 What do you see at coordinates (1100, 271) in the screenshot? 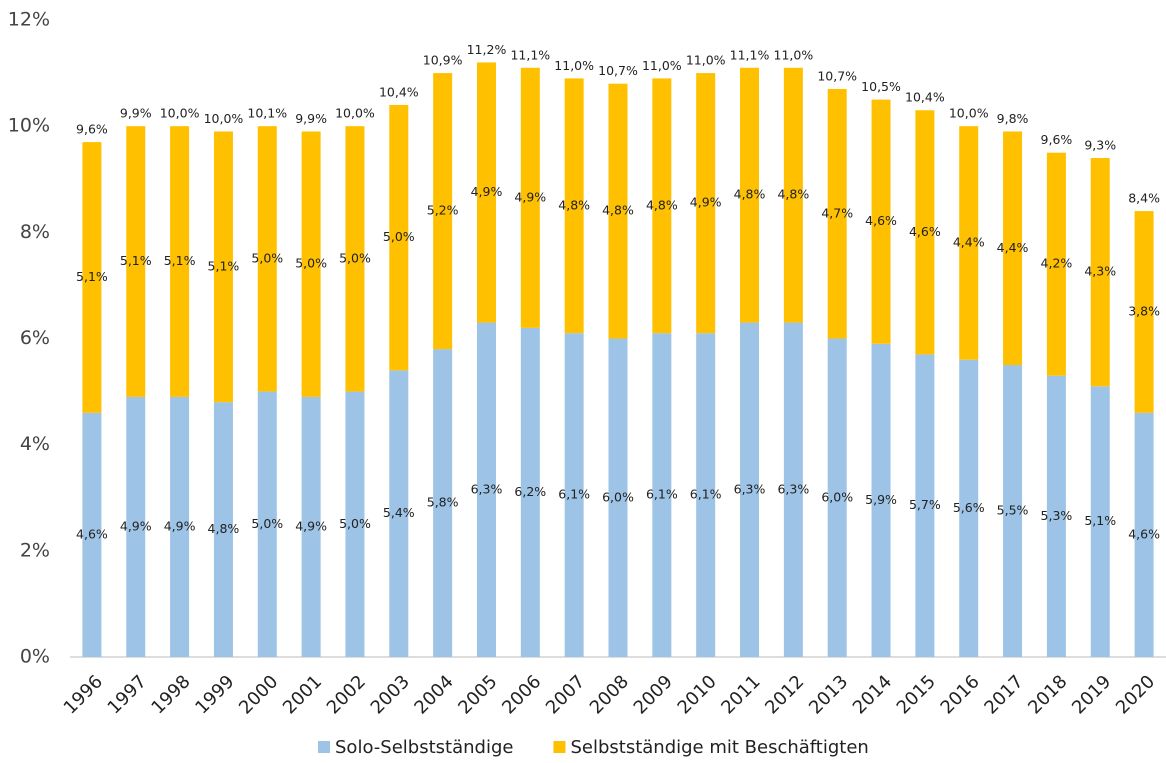
I see `value-label: 4,3%` at bounding box center [1100, 271].